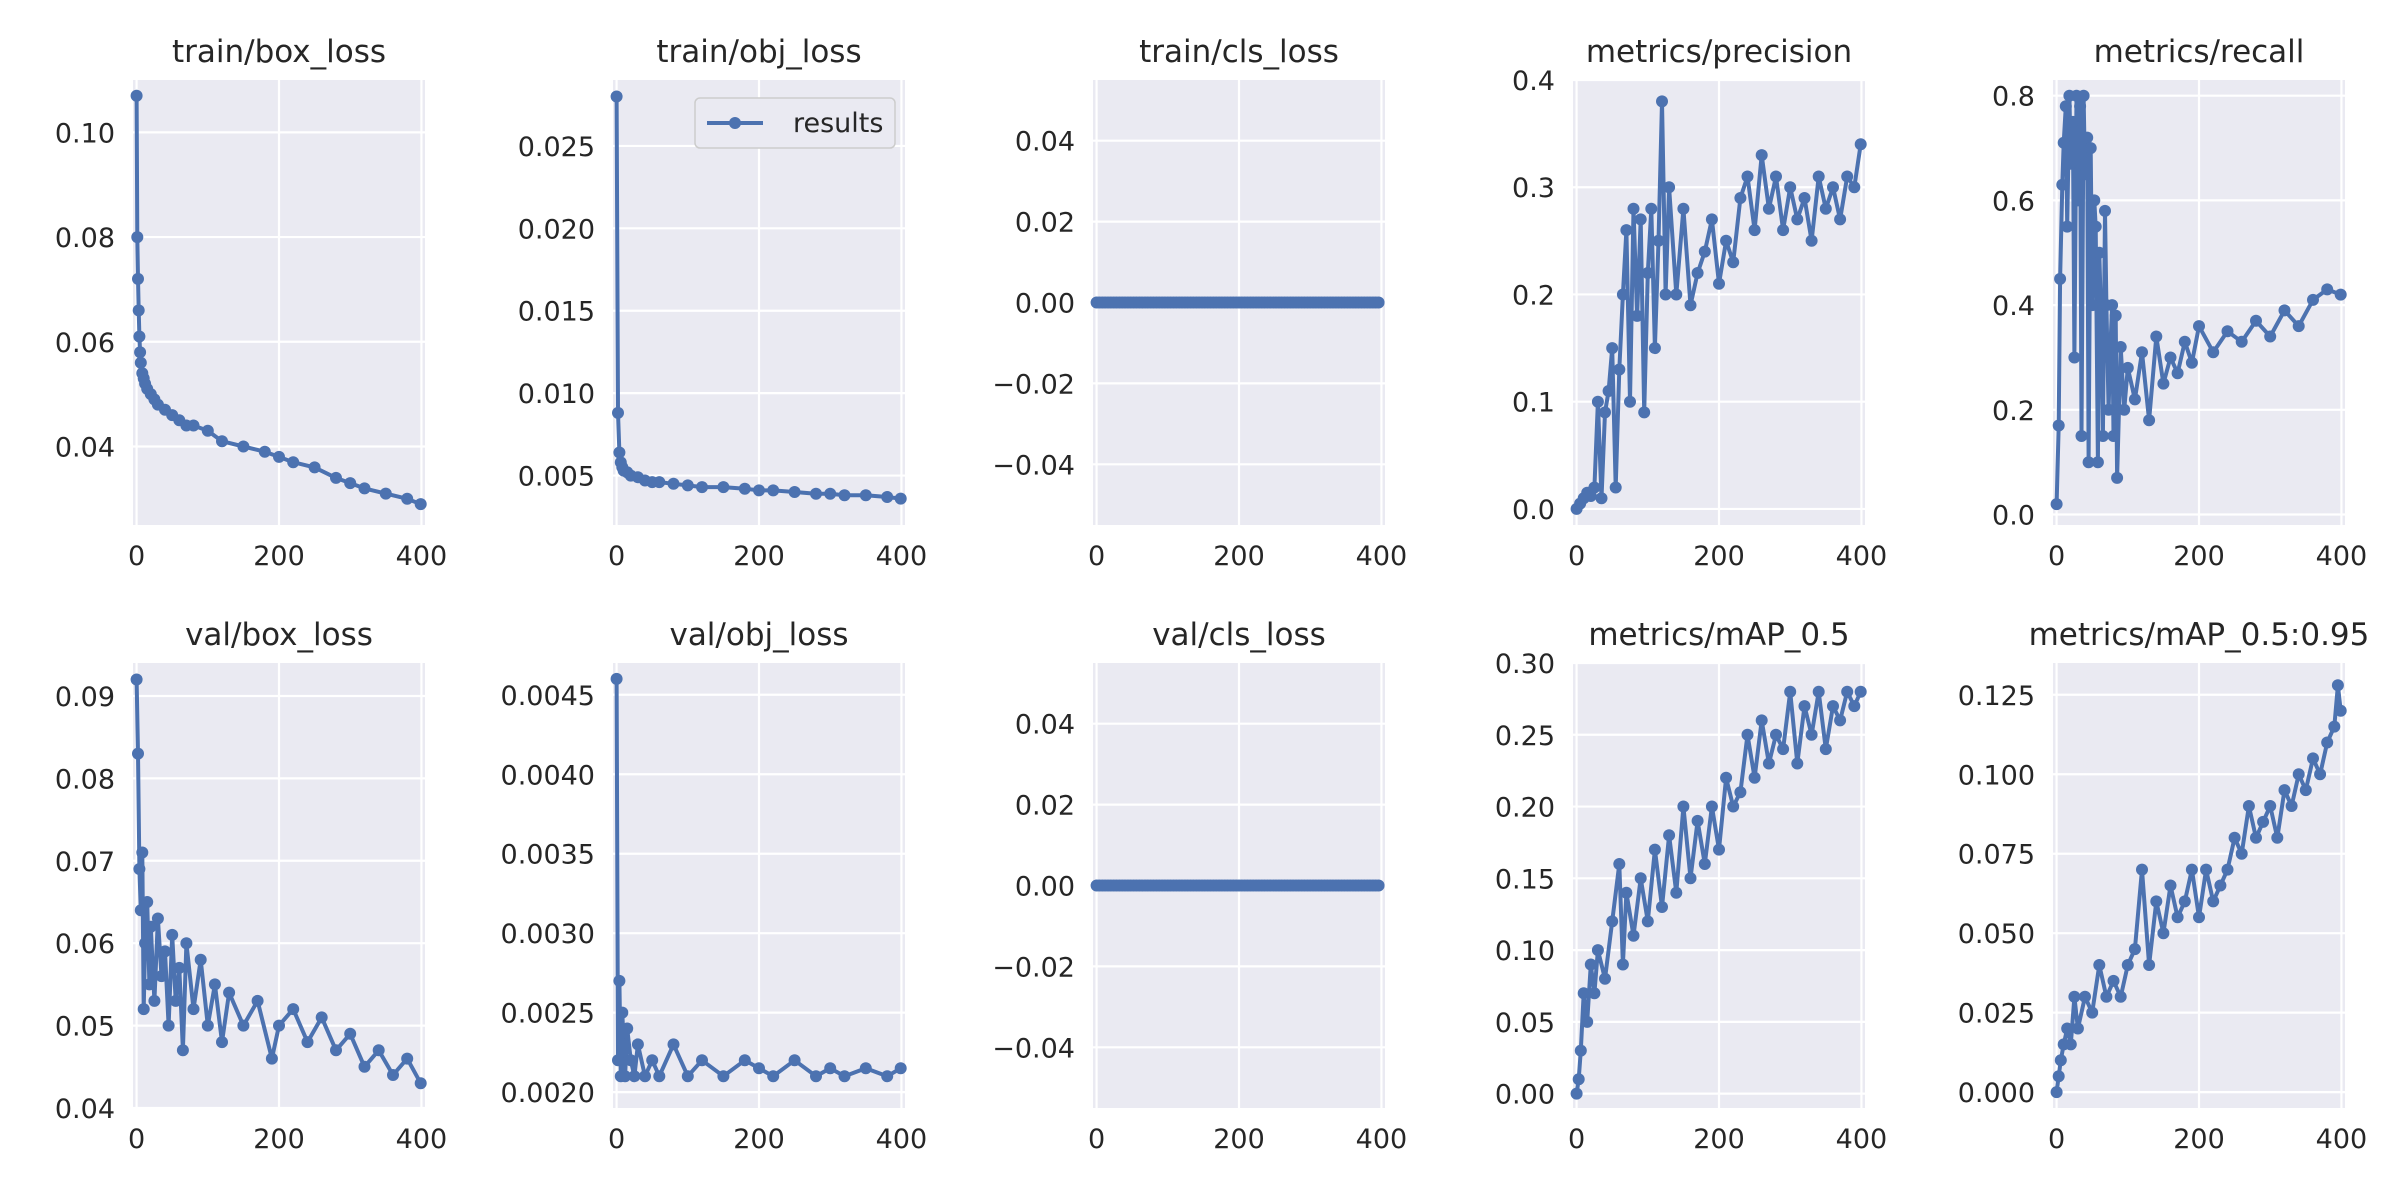  What do you see at coordinates (85, 779) in the screenshot?
I see `y-tick-label: 0.08` at bounding box center [85, 779].